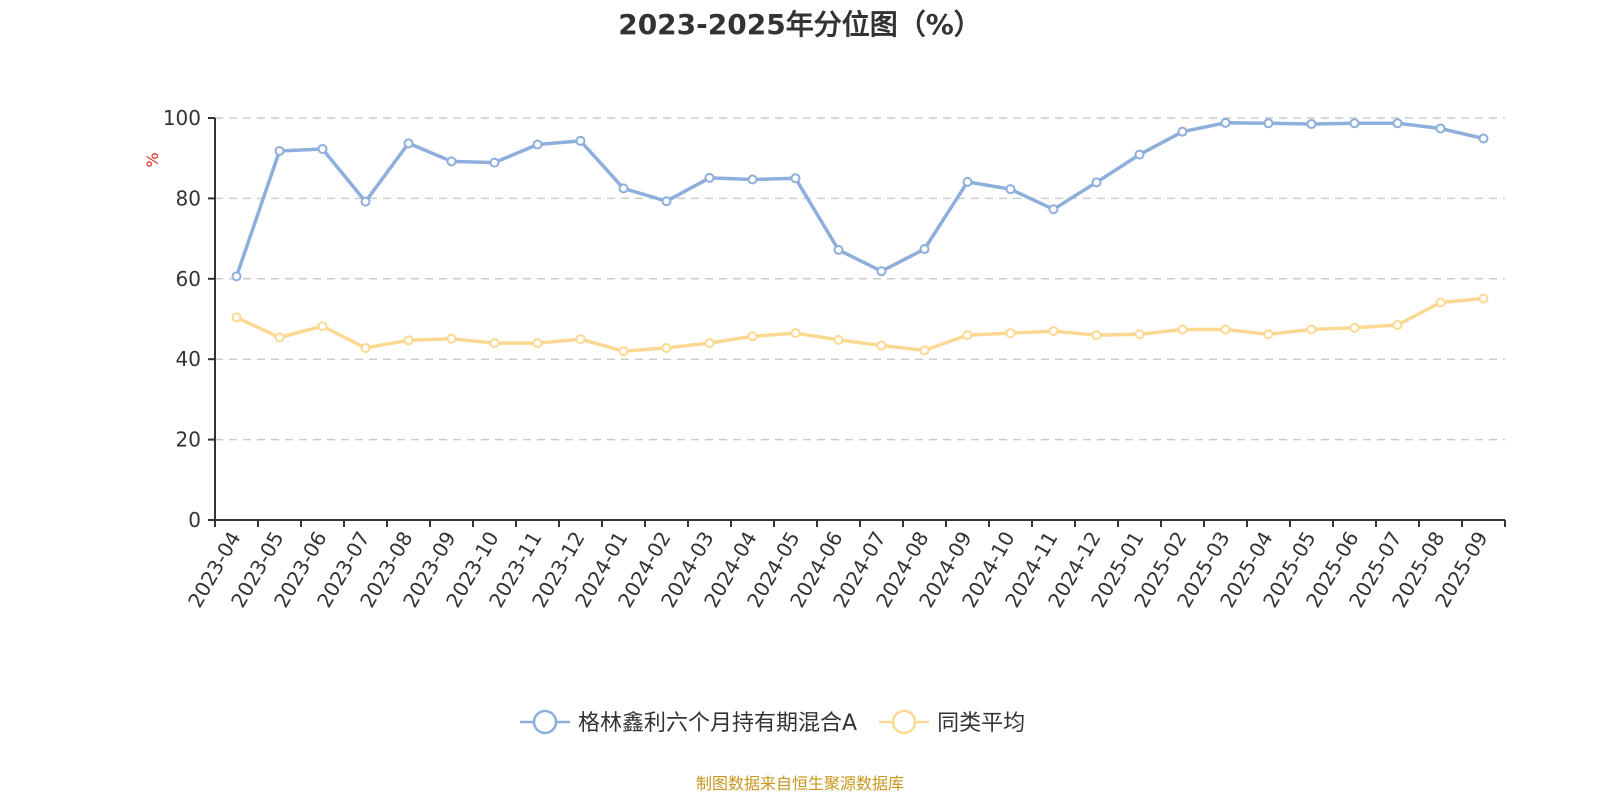 The image size is (1600, 800). I want to click on y-tick-label: 80, so click(188, 198).